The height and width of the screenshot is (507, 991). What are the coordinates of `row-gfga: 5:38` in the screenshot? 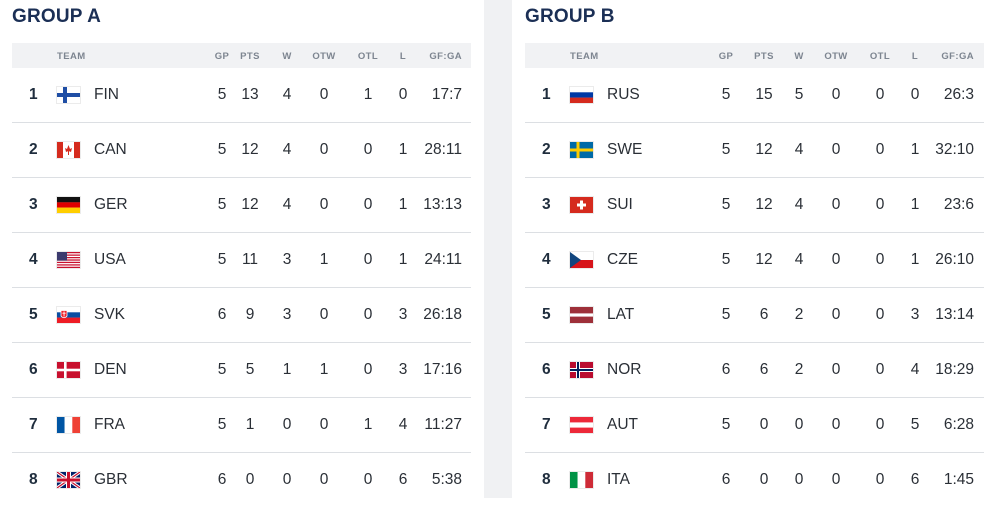 It's located at (446, 479).